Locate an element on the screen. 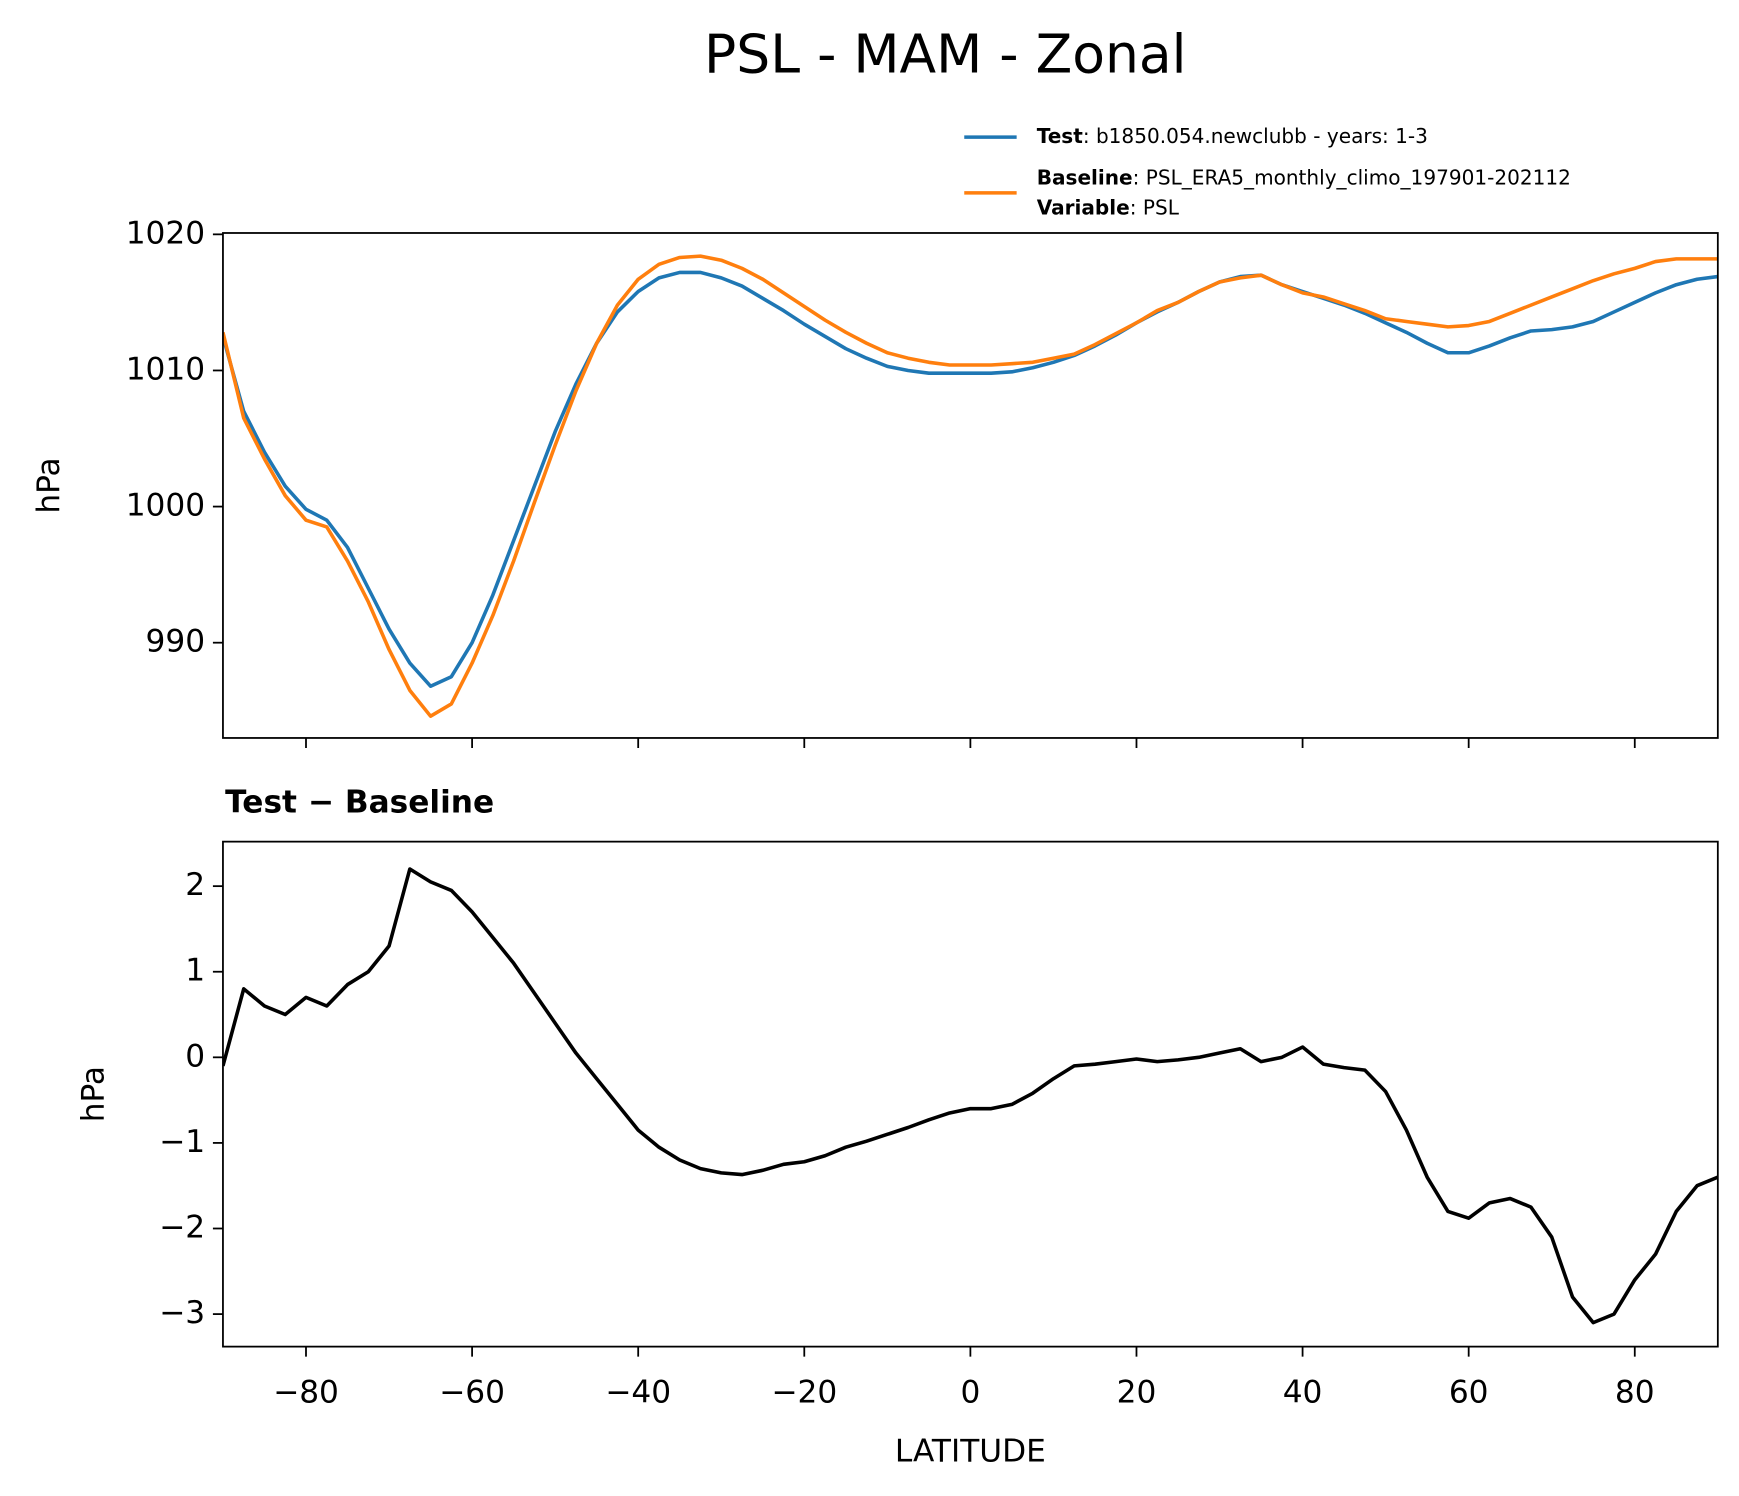  y-tick-label: −1 is located at coordinates (182, 1142).